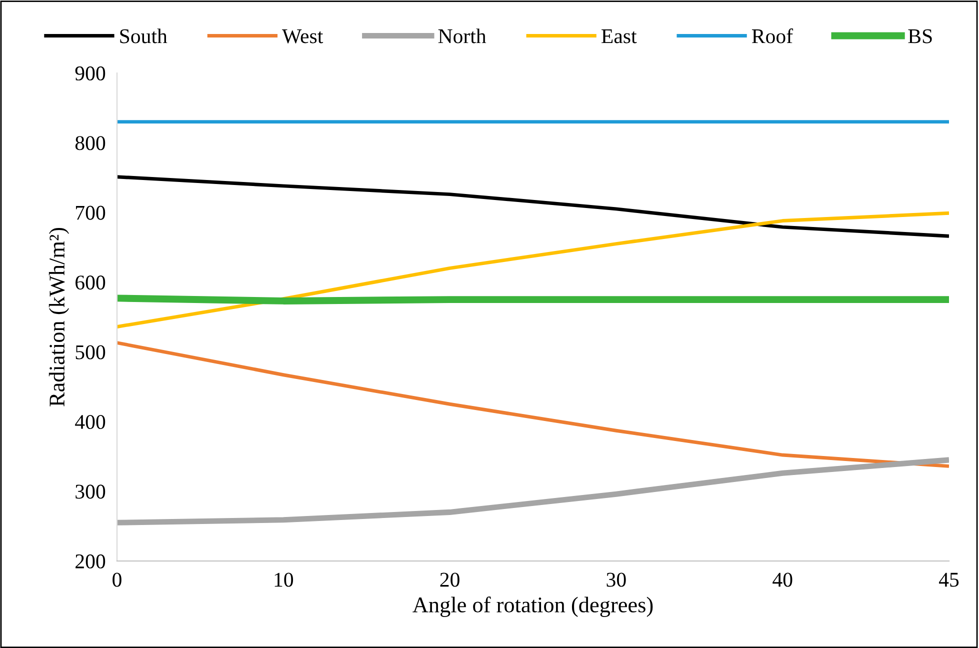 The image size is (979, 648). Describe the element at coordinates (782, 579) in the screenshot. I see `x-tick-label: 40` at that location.